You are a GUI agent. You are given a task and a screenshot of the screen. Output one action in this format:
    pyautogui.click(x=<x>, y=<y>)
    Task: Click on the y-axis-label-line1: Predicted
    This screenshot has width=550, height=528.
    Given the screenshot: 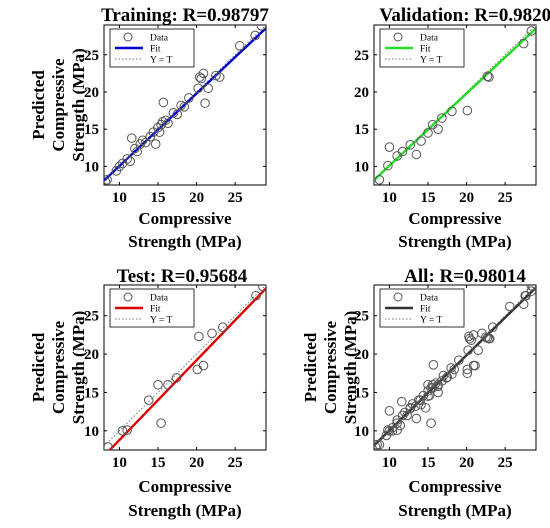 What is the action you would take?
    pyautogui.click(x=38, y=105)
    